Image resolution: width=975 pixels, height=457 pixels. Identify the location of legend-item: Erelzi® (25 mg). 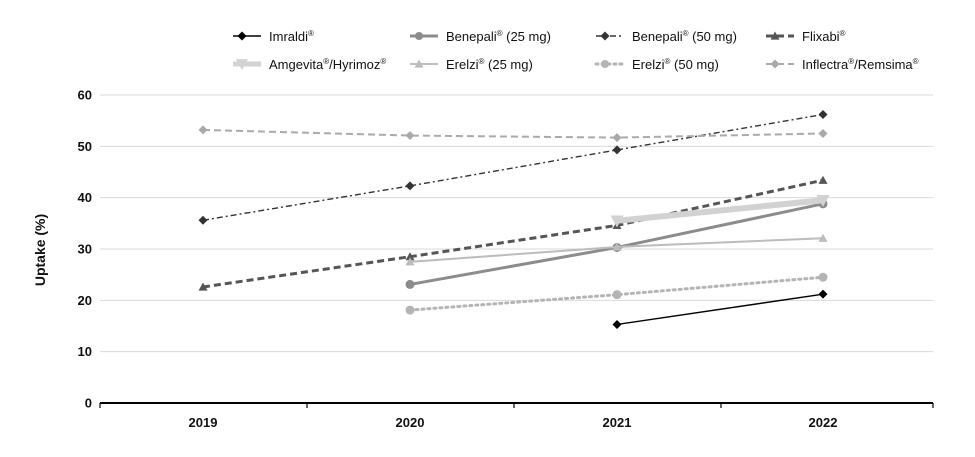
(471, 64).